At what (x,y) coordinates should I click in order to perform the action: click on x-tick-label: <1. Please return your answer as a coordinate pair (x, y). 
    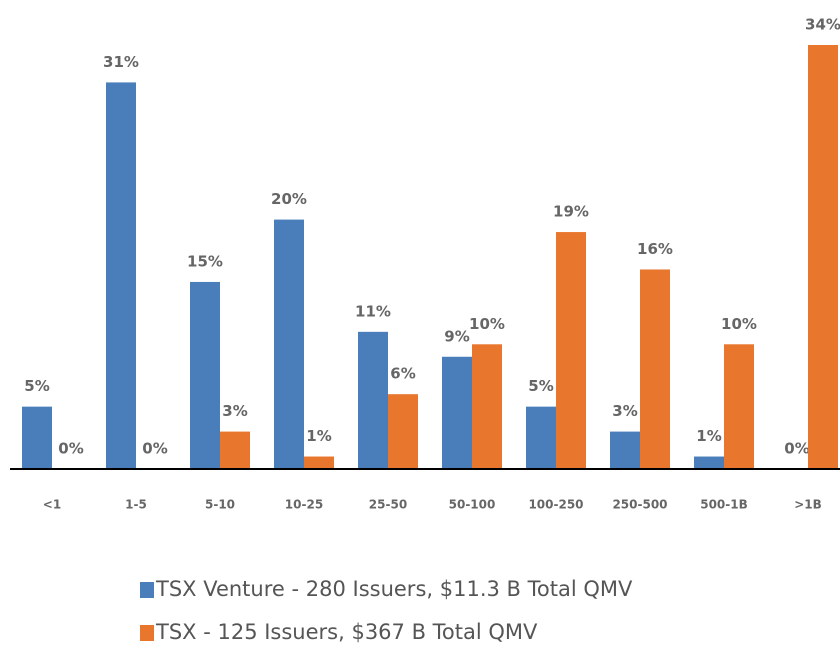
    Looking at the image, I should click on (52, 505).